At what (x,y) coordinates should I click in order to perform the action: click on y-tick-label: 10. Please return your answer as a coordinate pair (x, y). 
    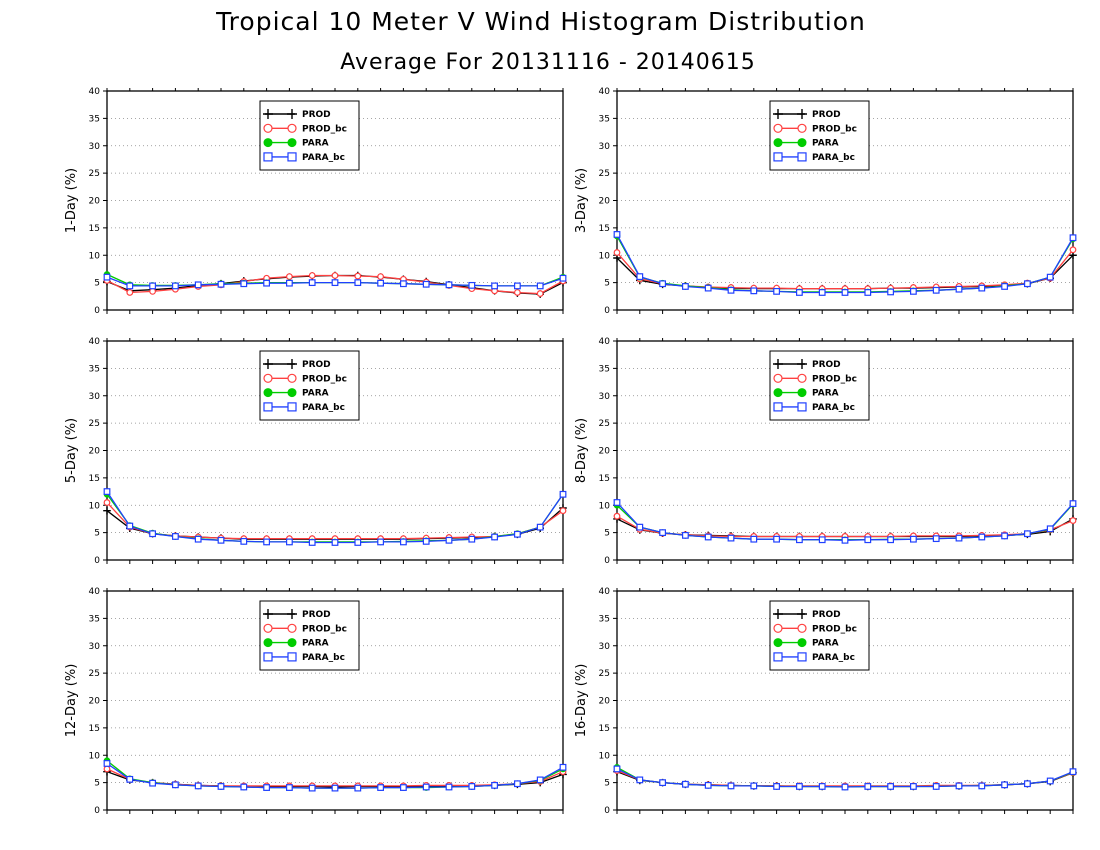
    Looking at the image, I should click on (605, 756).